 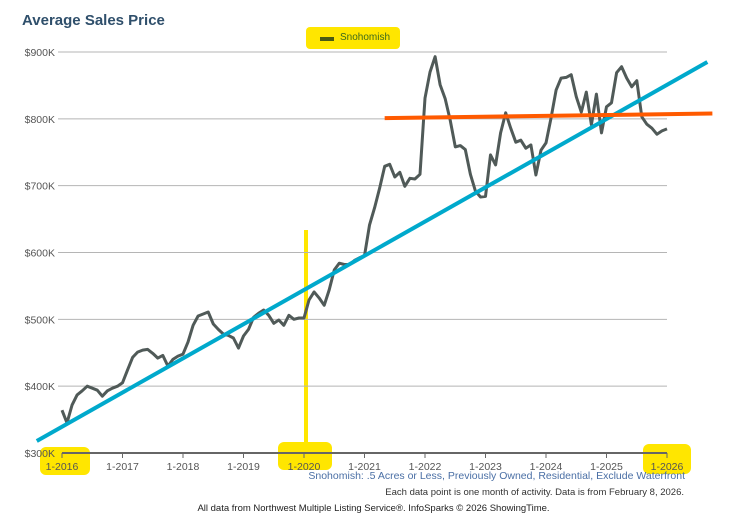 What do you see at coordinates (40, 120) in the screenshot?
I see `y-tick-label: $800K` at bounding box center [40, 120].